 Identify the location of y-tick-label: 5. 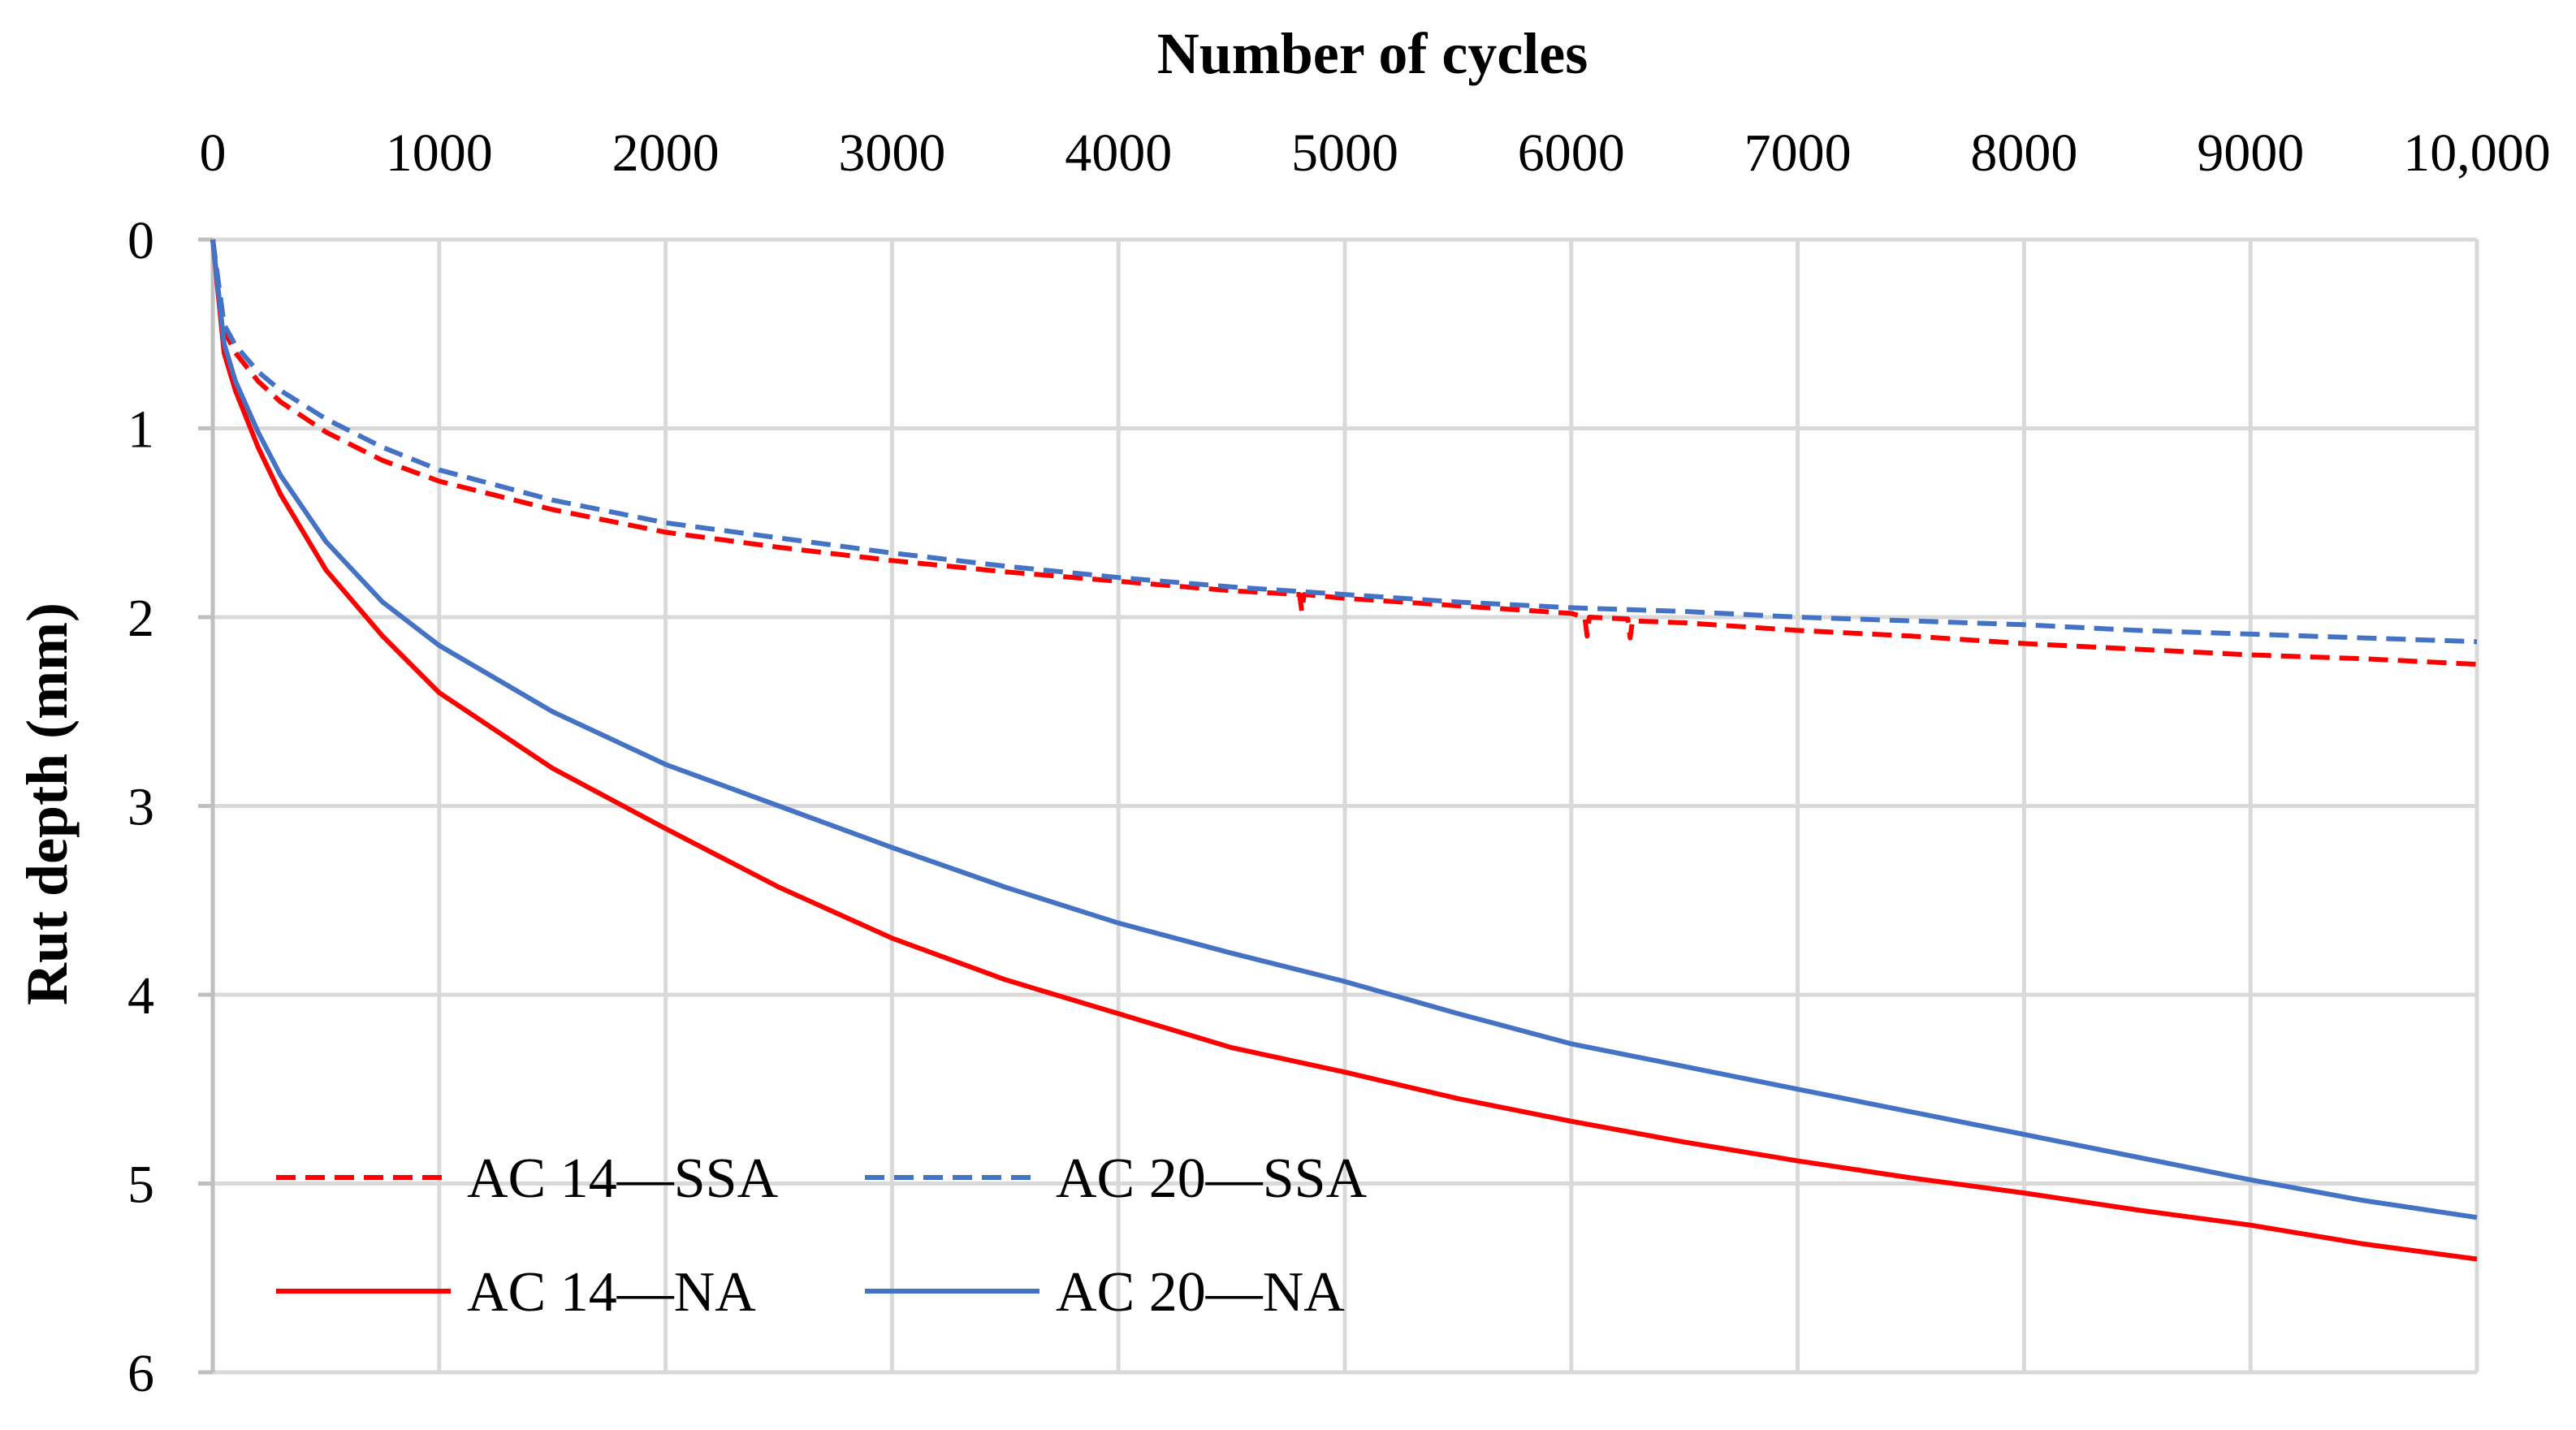
(141, 1185).